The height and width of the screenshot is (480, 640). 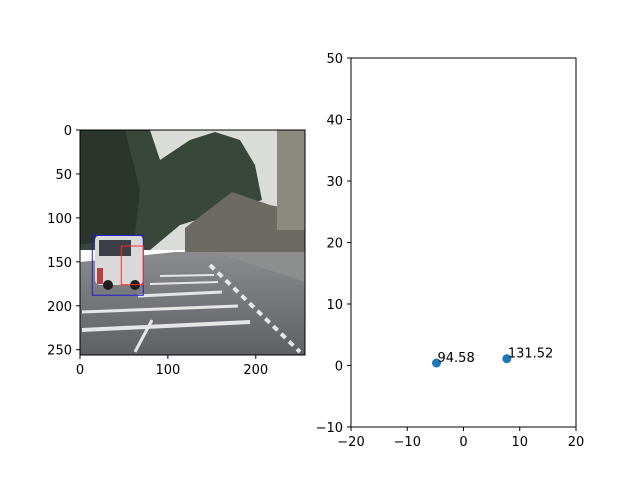 I want to click on right-x-tick-label: 20, so click(x=576, y=442).